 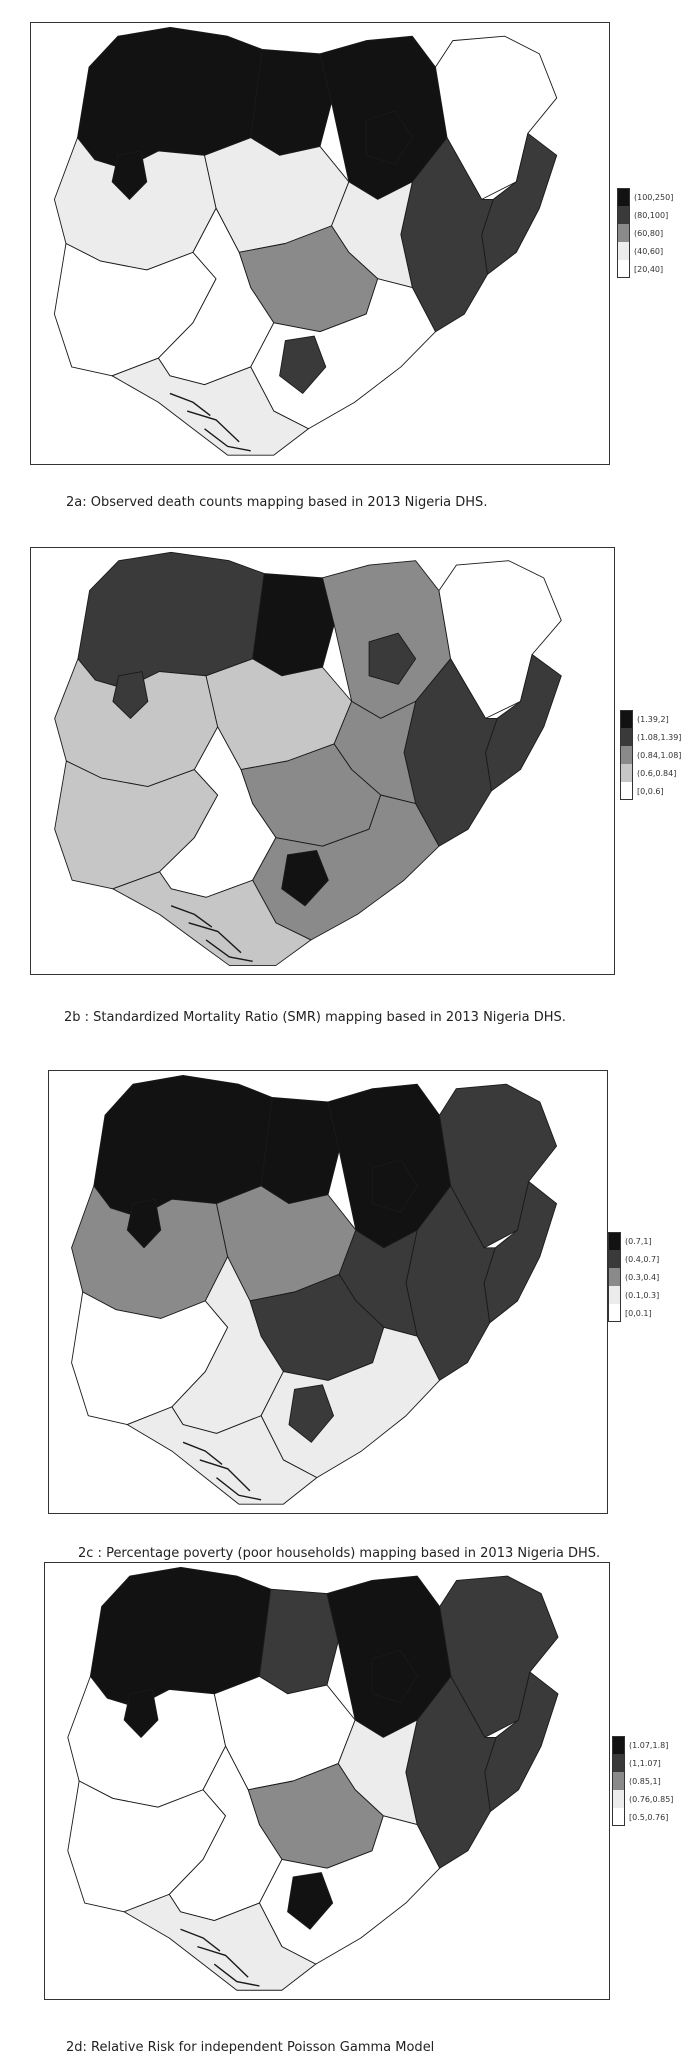 I want to click on legend-entry: (80,100], so click(x=645, y=215).